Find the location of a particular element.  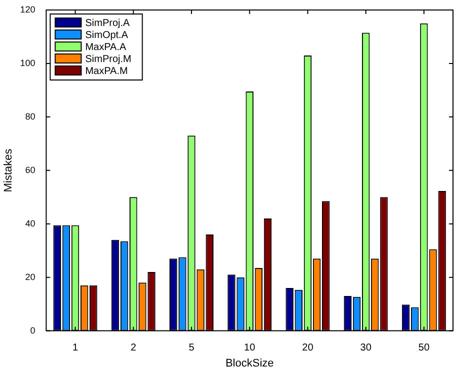

legend-label: MaxPA.M is located at coordinates (106, 71).